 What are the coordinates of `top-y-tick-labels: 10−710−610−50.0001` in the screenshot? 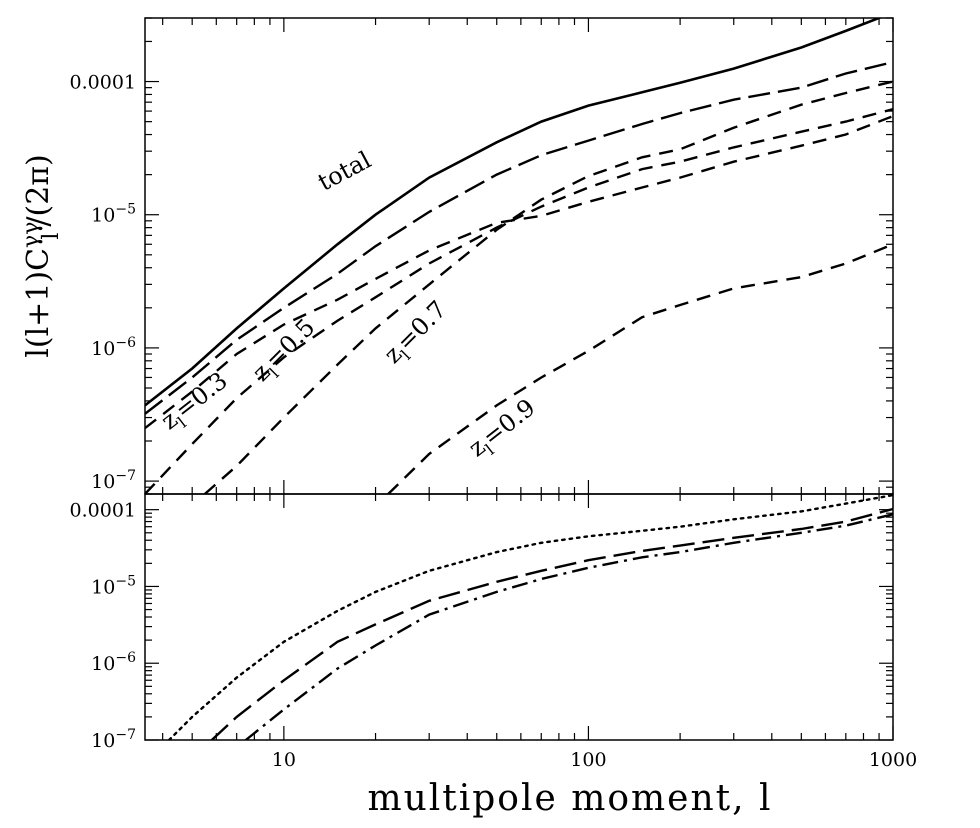 It's located at (103, 283).